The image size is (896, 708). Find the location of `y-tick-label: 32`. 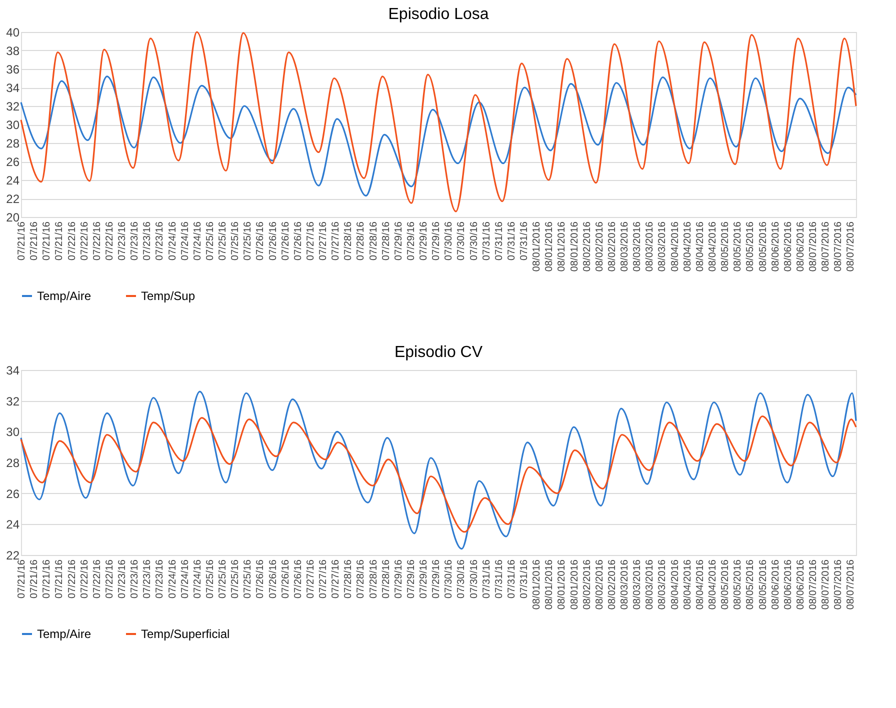

y-tick-label: 32 is located at coordinates (13, 107).